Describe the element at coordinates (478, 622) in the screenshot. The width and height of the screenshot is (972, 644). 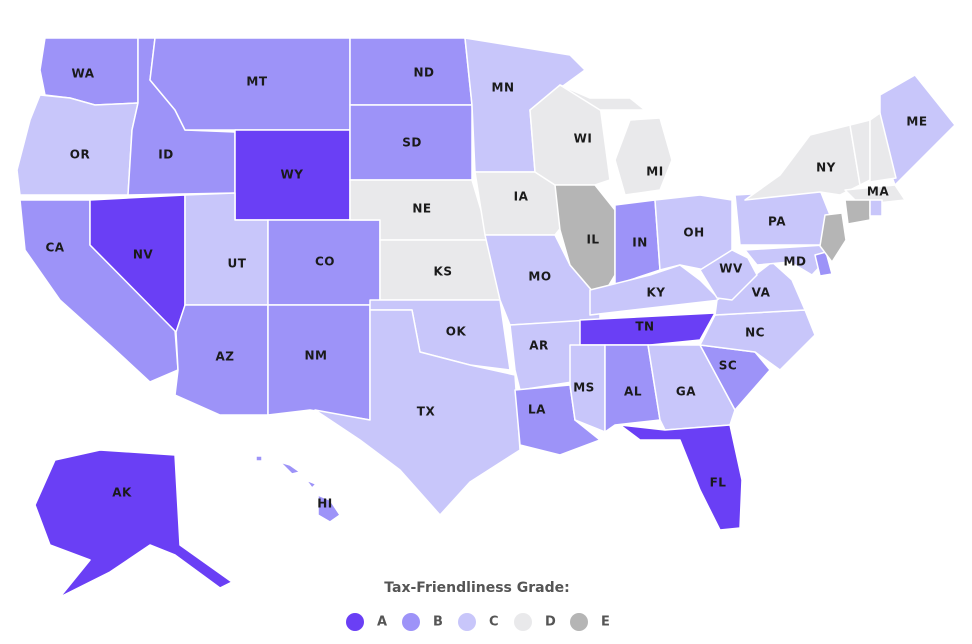
I see `legend: A B C D E` at that location.